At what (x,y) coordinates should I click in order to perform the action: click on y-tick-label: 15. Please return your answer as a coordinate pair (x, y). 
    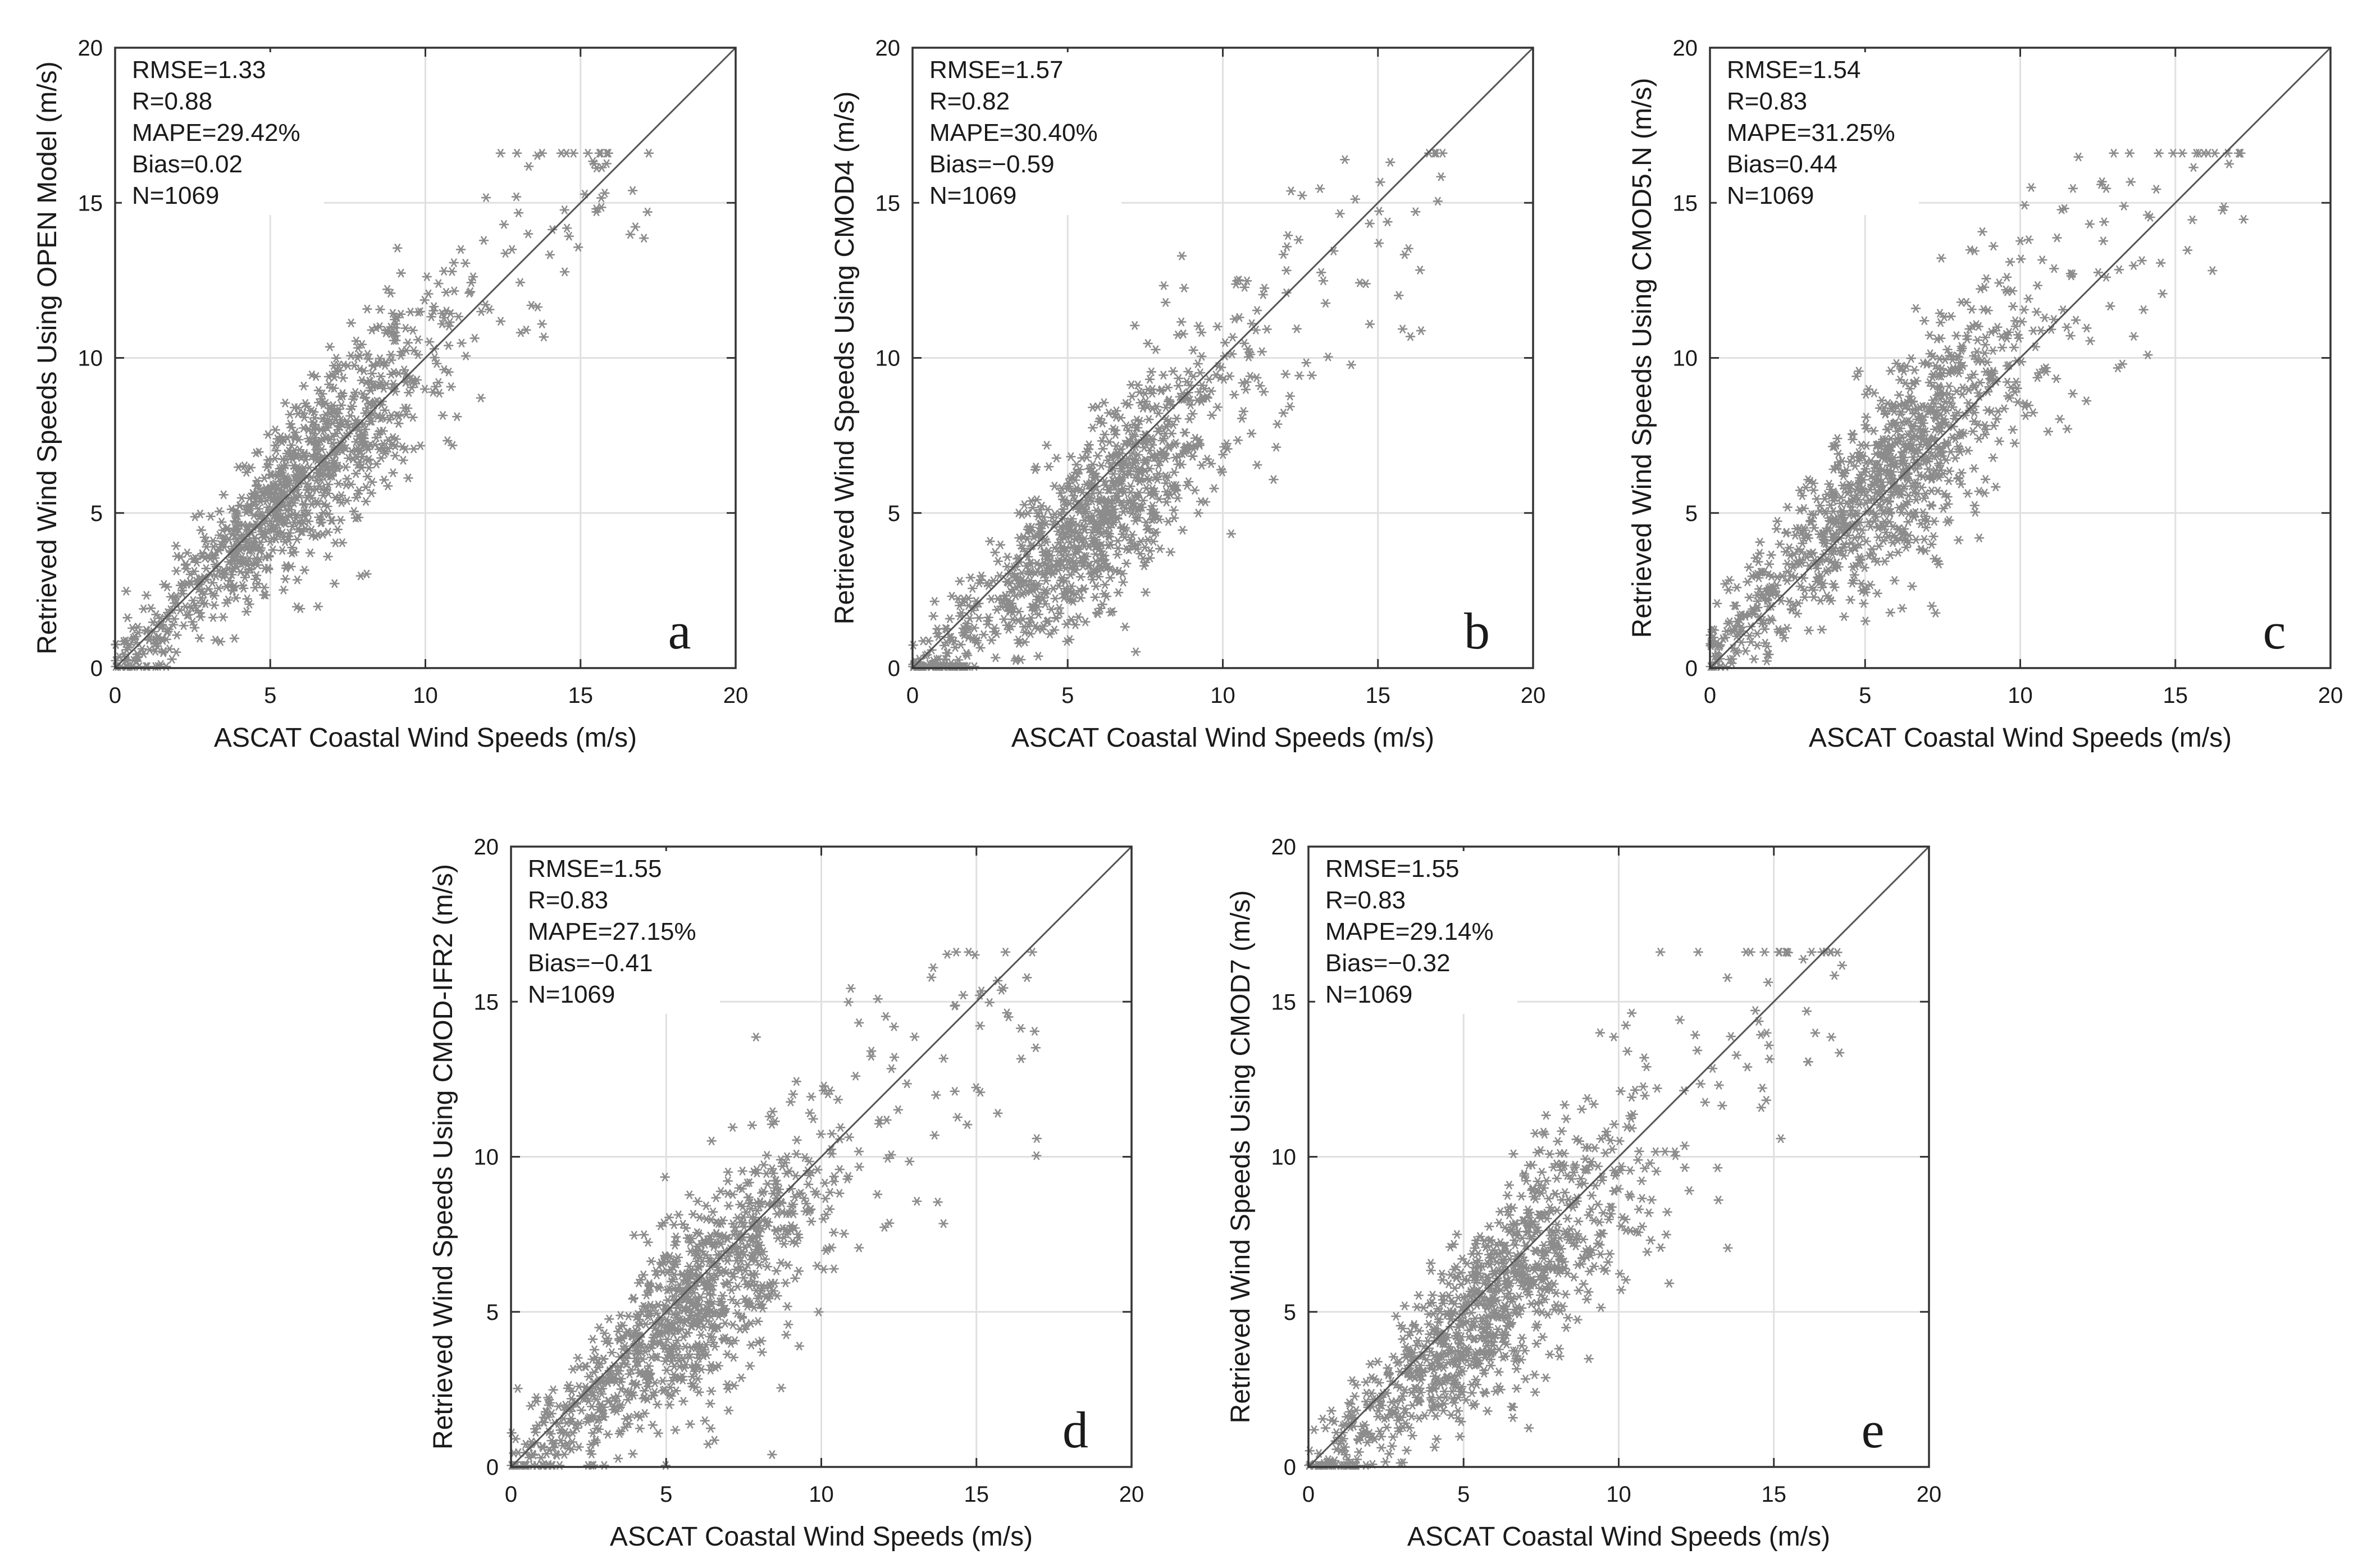
    Looking at the image, I should click on (486, 1002).